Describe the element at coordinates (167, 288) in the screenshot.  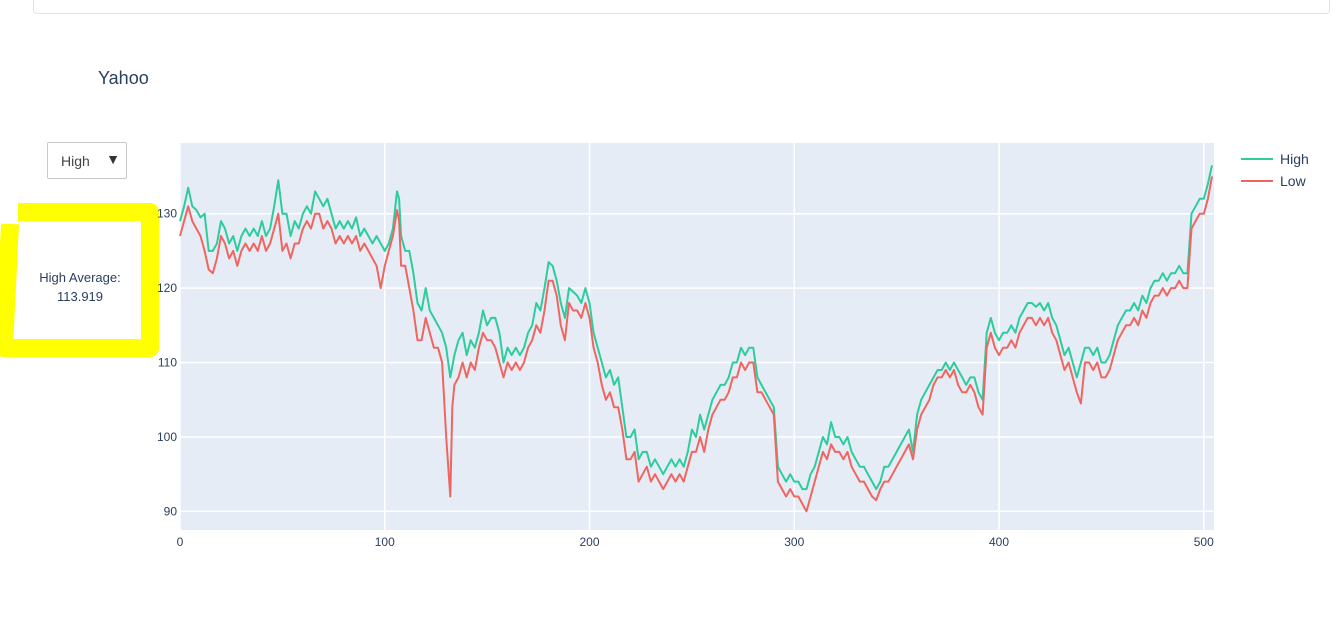
I see `y-tick-label: 120` at that location.